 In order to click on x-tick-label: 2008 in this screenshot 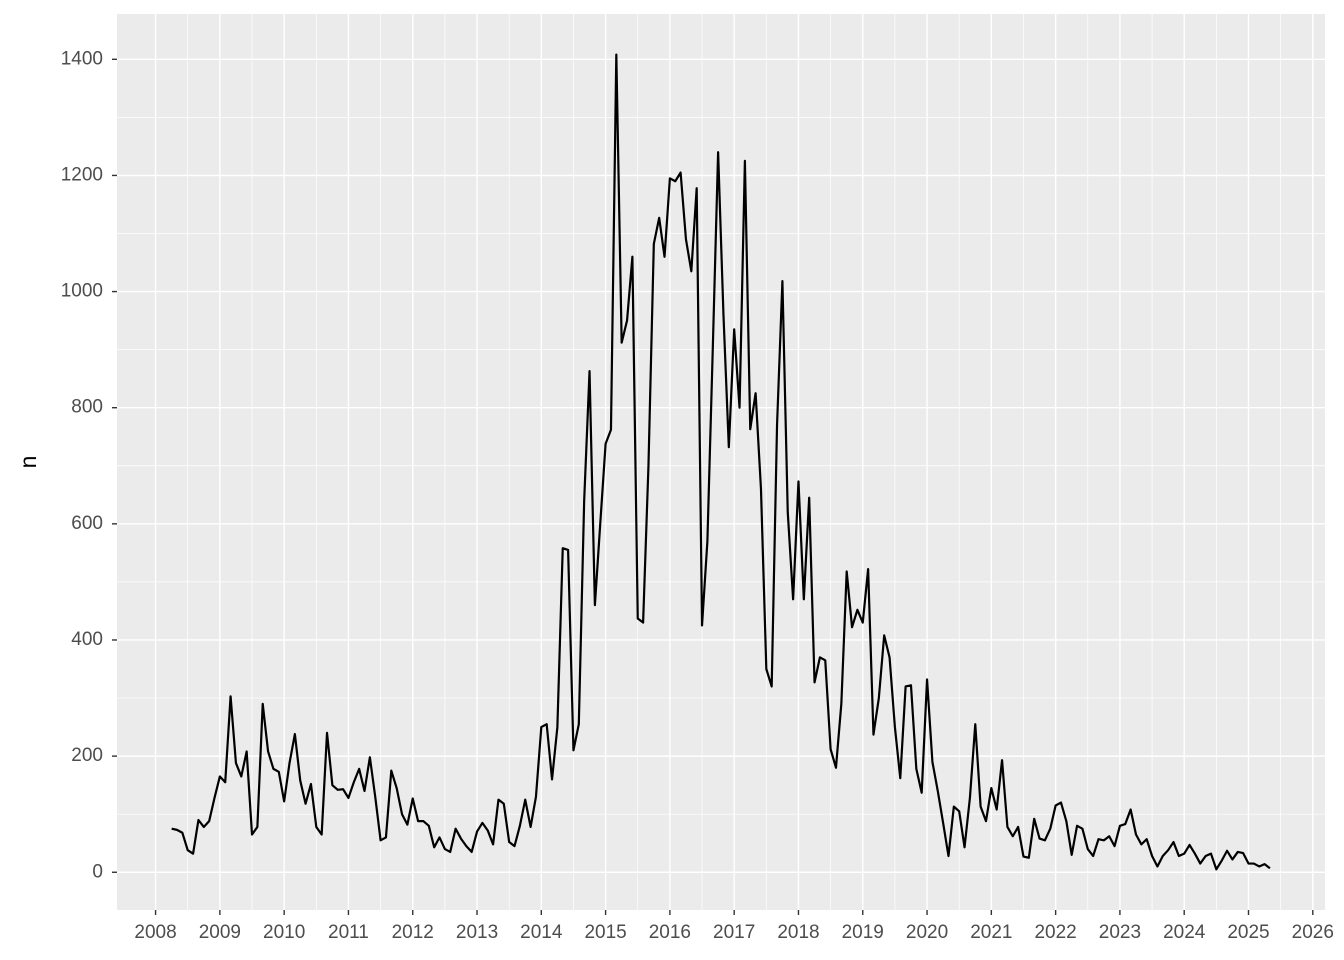, I will do `click(155, 932)`.